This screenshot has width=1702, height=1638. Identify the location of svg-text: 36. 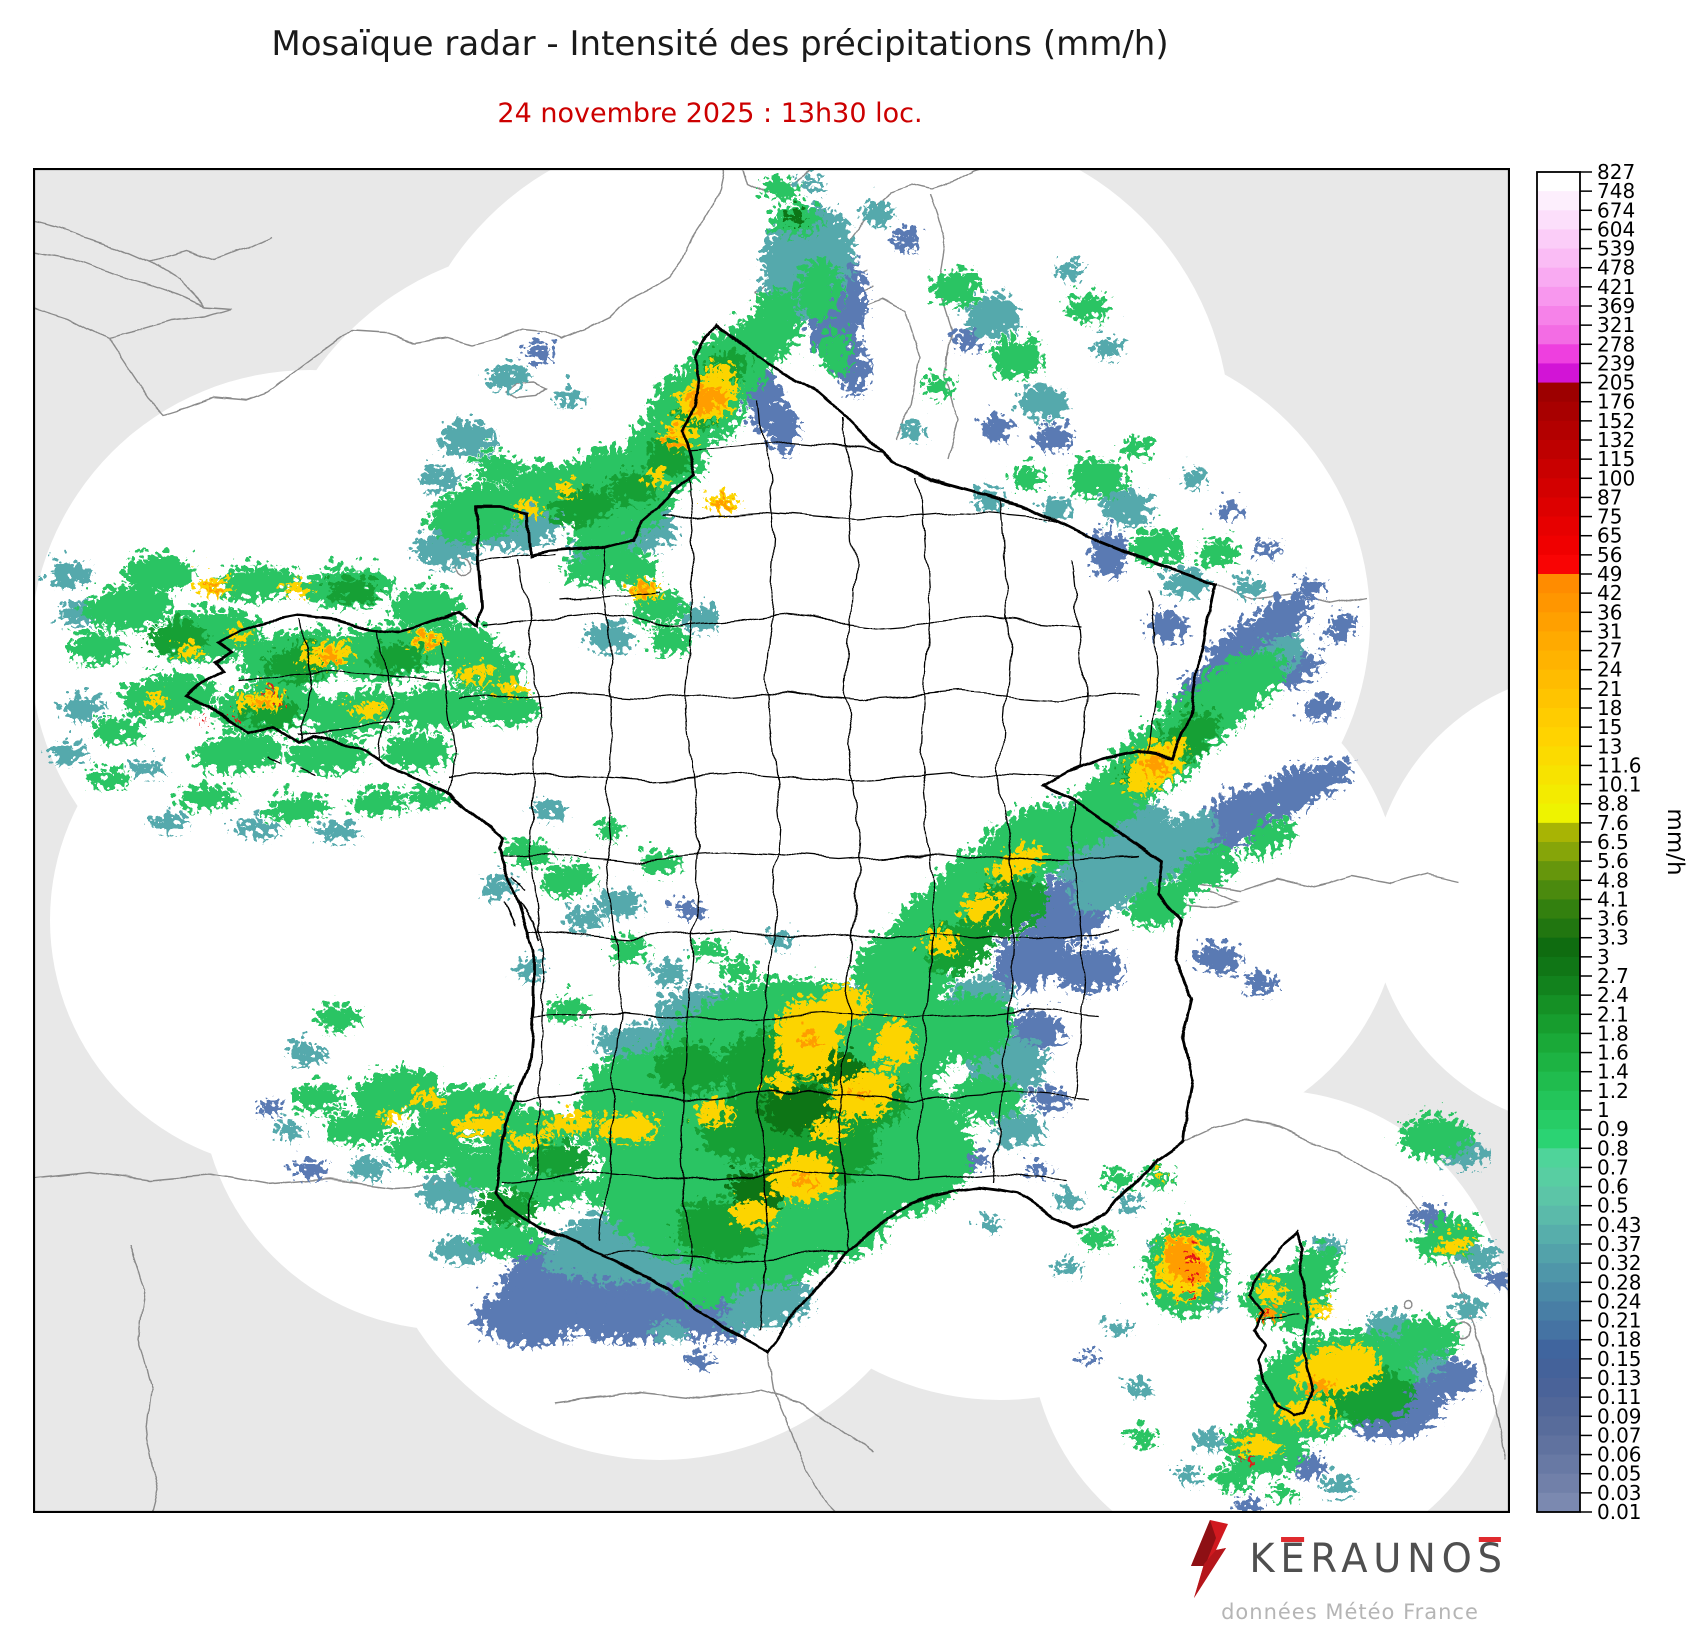
(1609, 612).